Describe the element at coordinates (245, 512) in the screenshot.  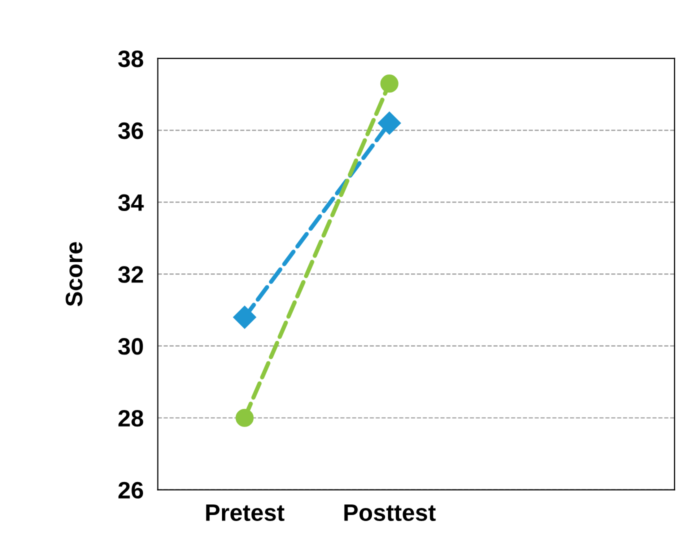
I see `x-tick-label: Pretest` at that location.